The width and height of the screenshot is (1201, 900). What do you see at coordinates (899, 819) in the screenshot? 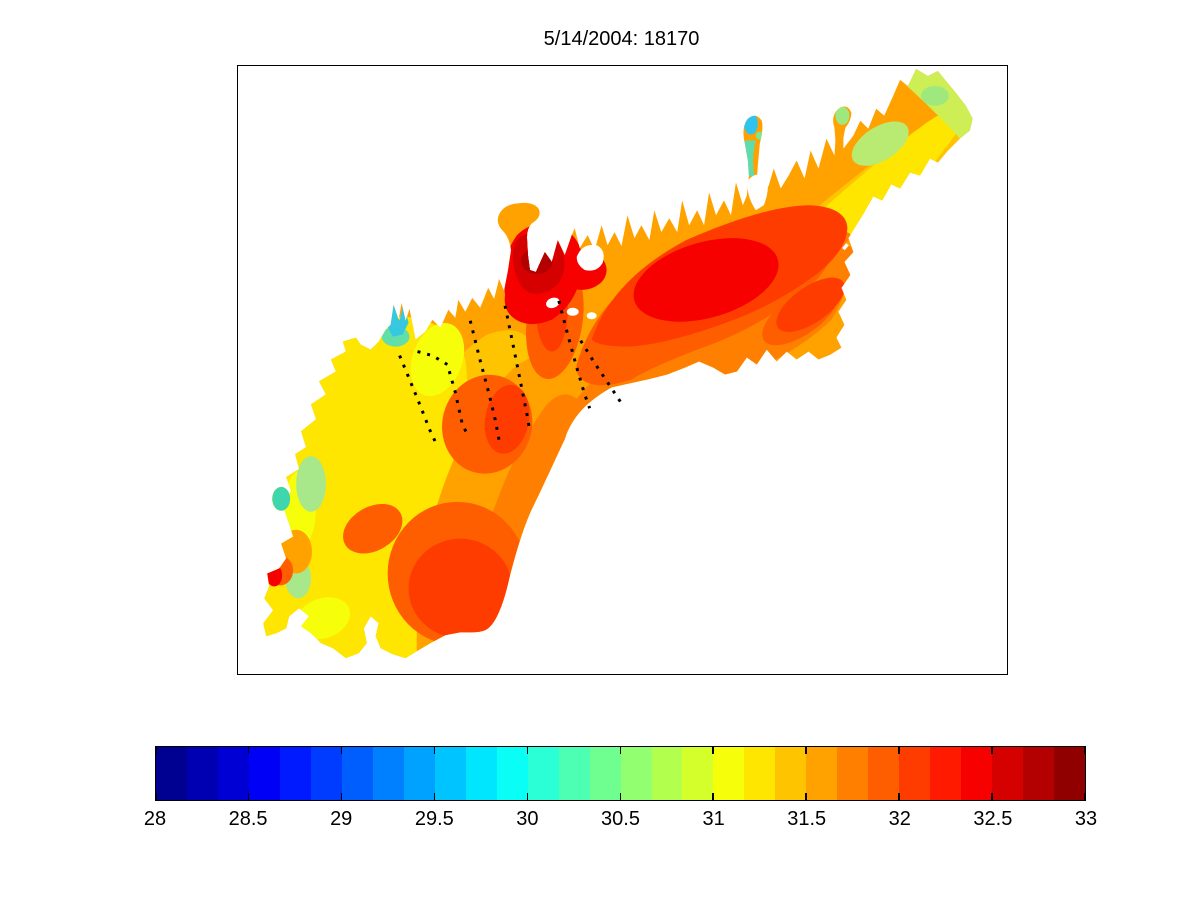
I see `colorbar-tick-label: 32` at bounding box center [899, 819].